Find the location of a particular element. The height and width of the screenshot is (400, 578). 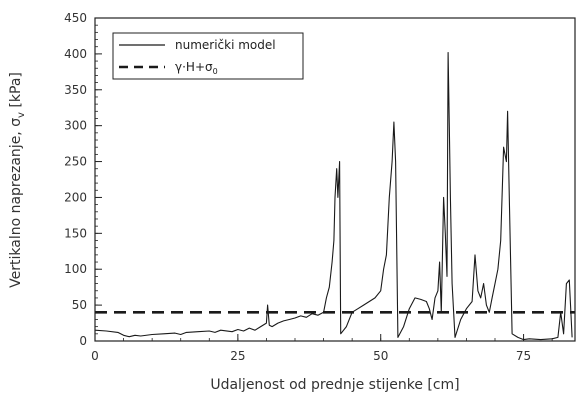

y-tick-label: 50 is located at coordinates (79, 305).